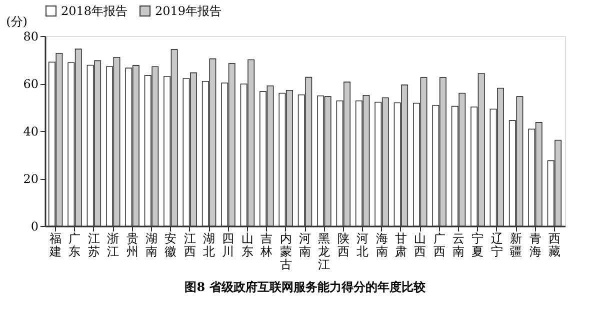 This screenshot has height=320, width=614. What do you see at coordinates (458, 245) in the screenshot?
I see `x-tick-label: 云南` at bounding box center [458, 245].